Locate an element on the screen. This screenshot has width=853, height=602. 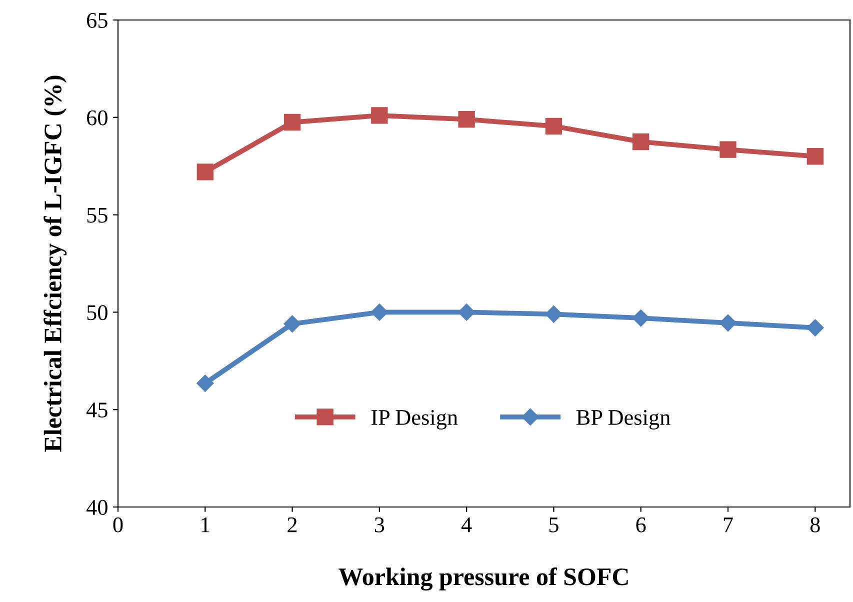
x-tick-label: 4 is located at coordinates (466, 525).